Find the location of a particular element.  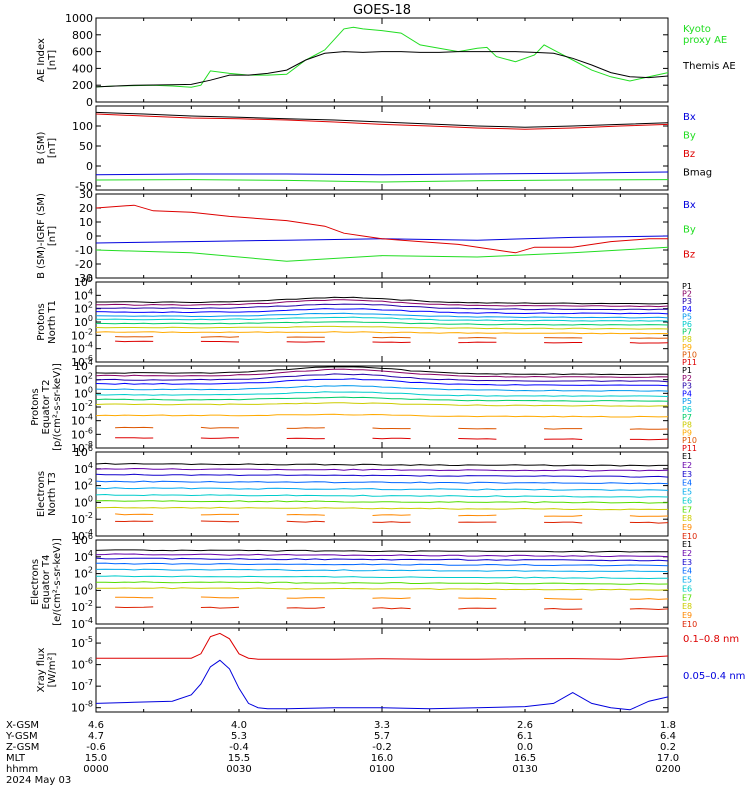

y-tick-exponent: -6 is located at coordinates (89, 661).